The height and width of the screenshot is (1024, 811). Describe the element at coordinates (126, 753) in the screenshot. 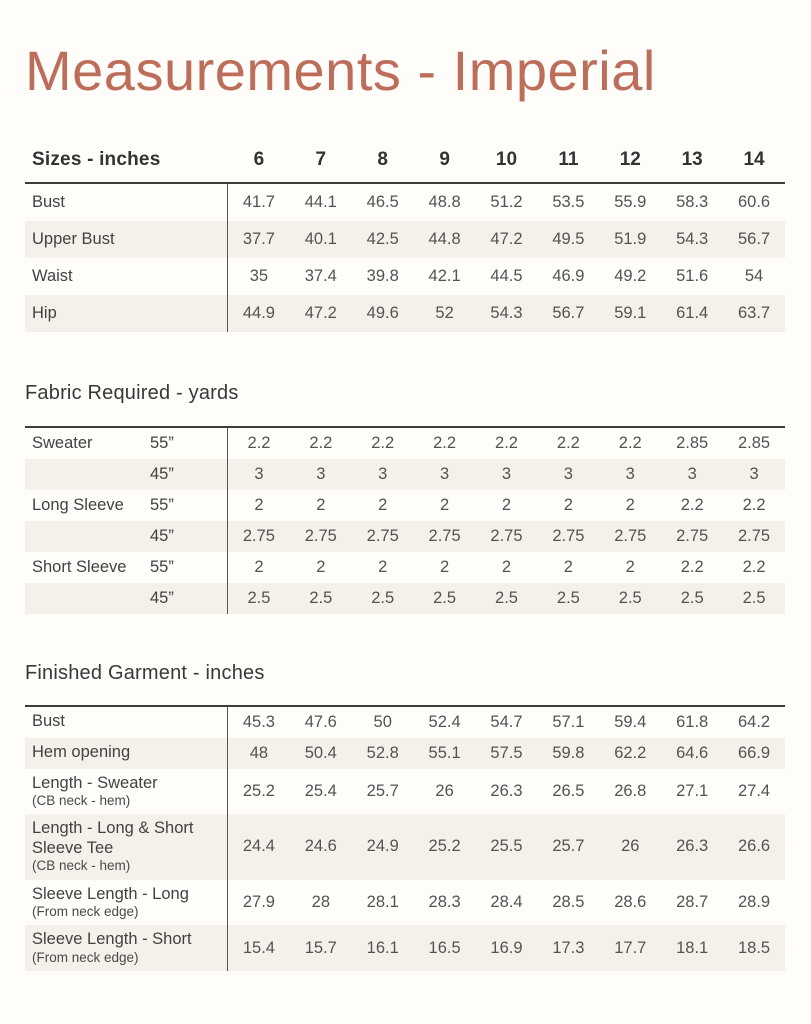

I see `row-label: Hem opening` at that location.